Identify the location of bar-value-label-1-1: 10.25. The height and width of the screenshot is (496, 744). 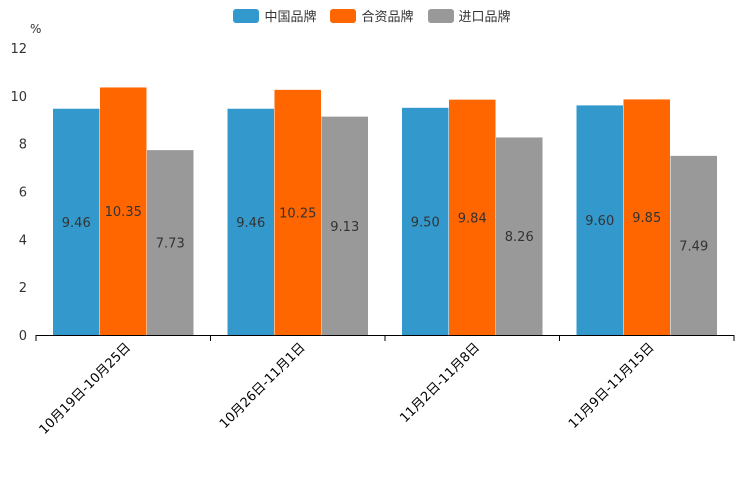
(297, 213).